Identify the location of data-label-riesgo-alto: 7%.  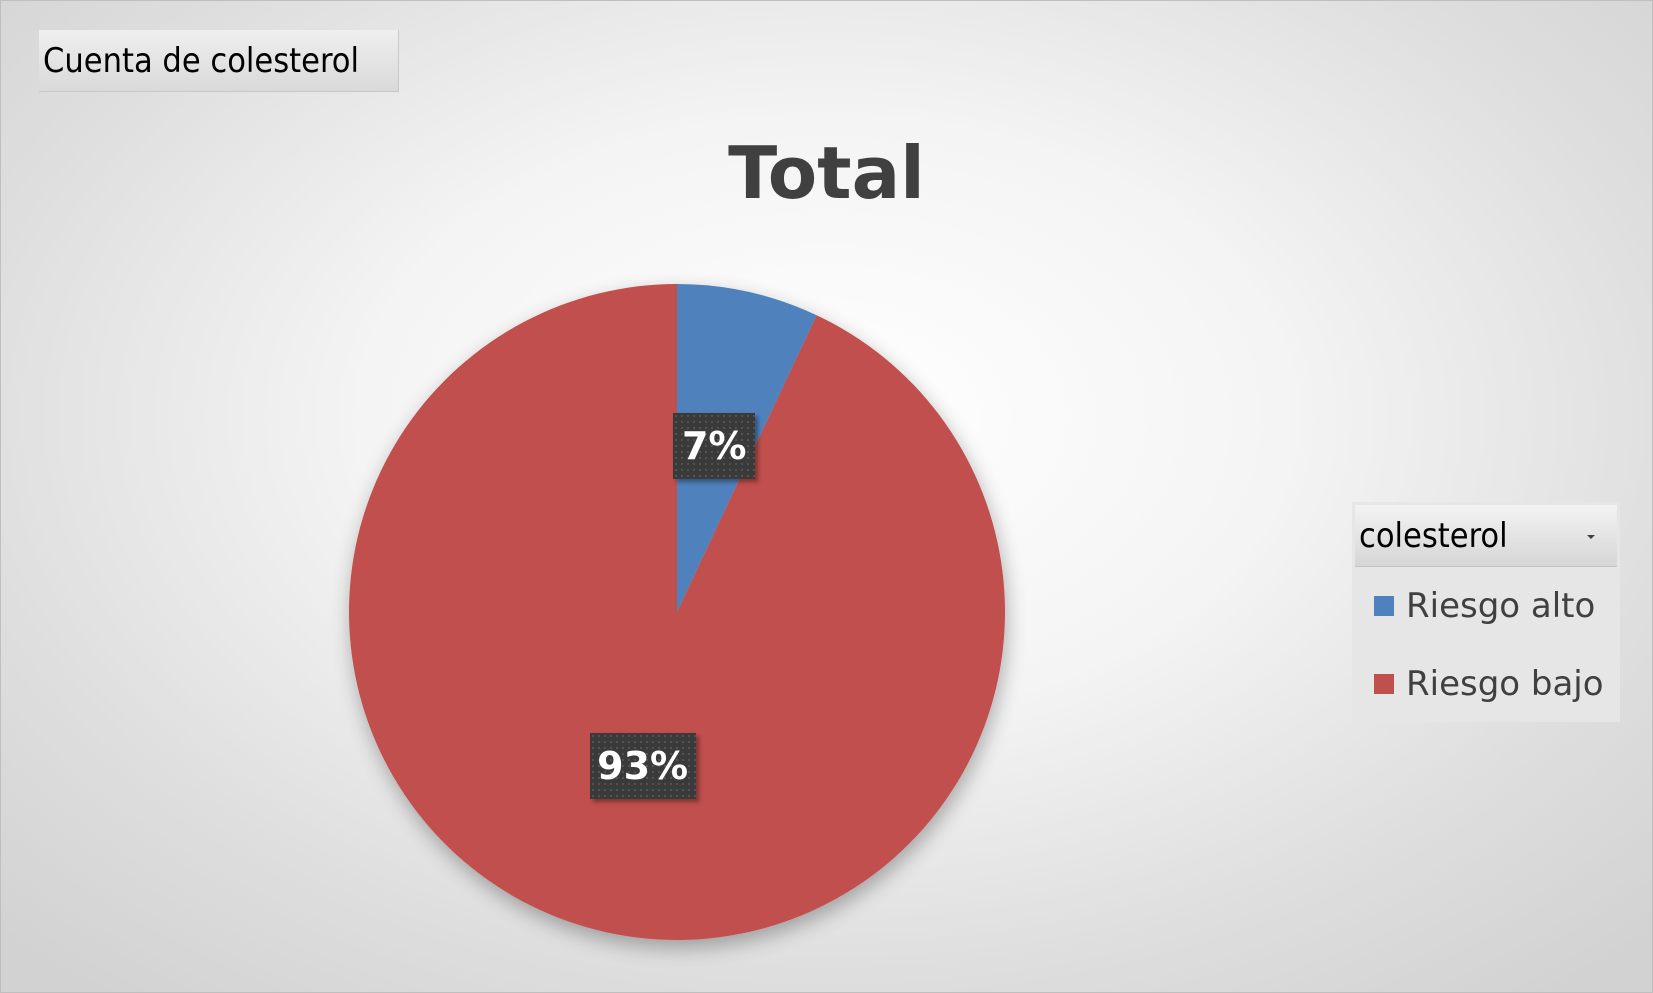
(714, 445).